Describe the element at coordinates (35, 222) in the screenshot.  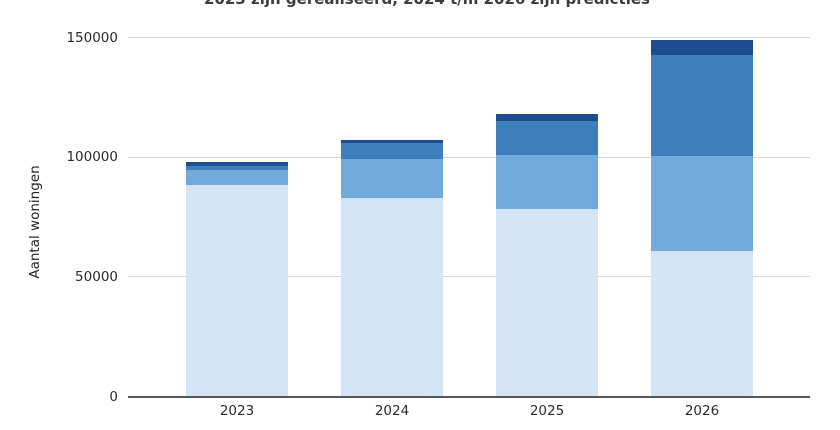
I see `y-axis-title: Aantal woningen` at that location.